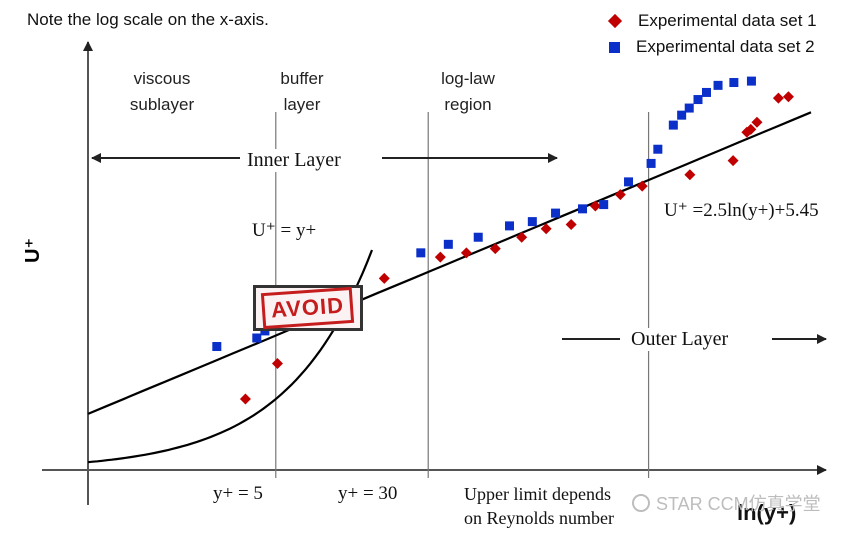  Describe the element at coordinates (468, 92) in the screenshot. I see `region-label-loglaw: log-law region` at that location.